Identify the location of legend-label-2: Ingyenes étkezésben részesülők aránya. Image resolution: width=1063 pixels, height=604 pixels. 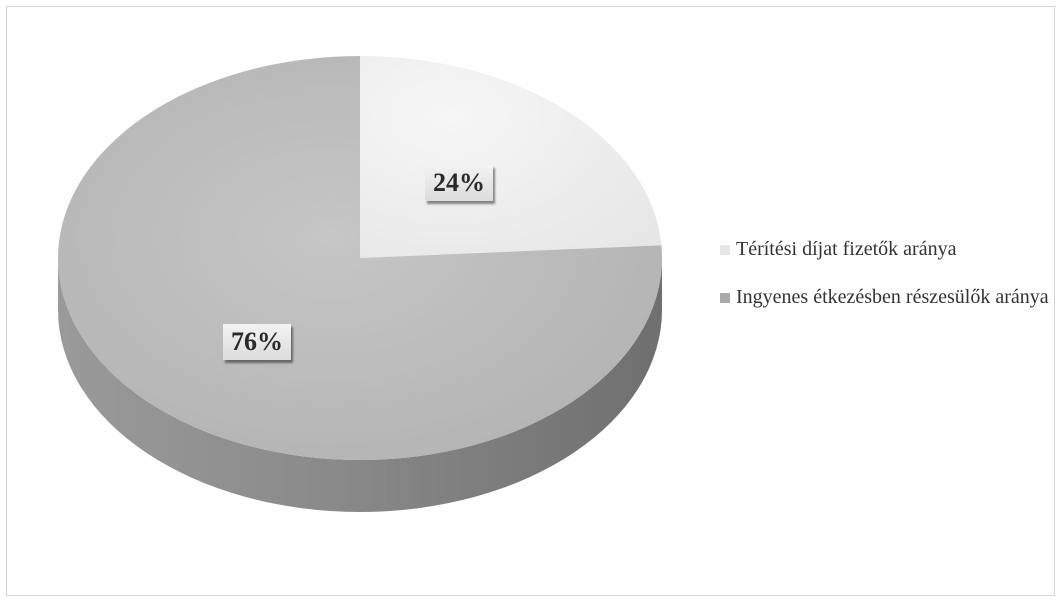
(892, 297).